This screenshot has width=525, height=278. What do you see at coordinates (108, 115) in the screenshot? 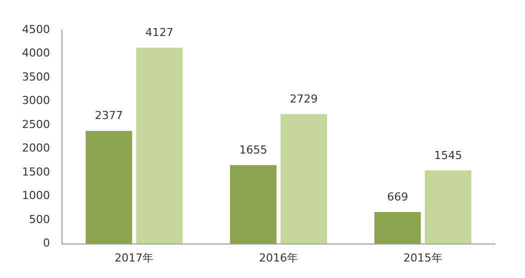
I see `data-label: 2377` at bounding box center [108, 115].